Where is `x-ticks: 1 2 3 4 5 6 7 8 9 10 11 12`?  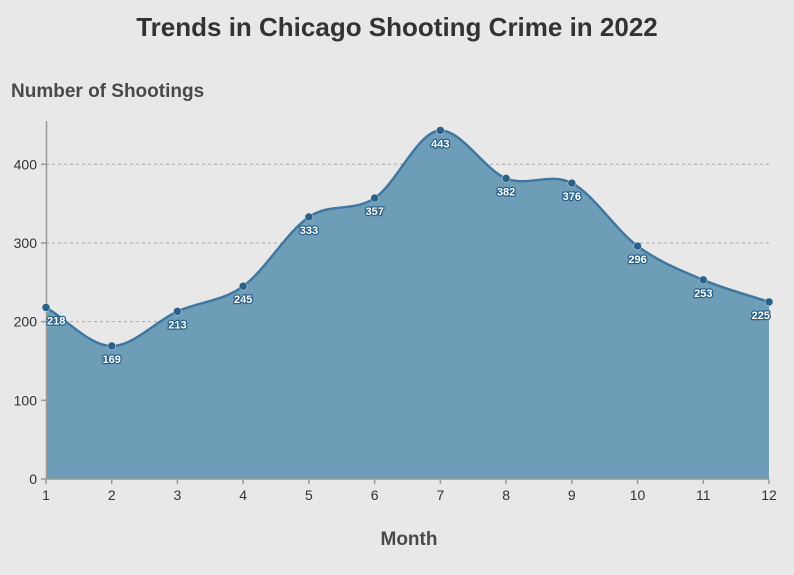 x-ticks: 1 2 3 4 5 6 7 8 9 10 11 12 is located at coordinates (409, 491).